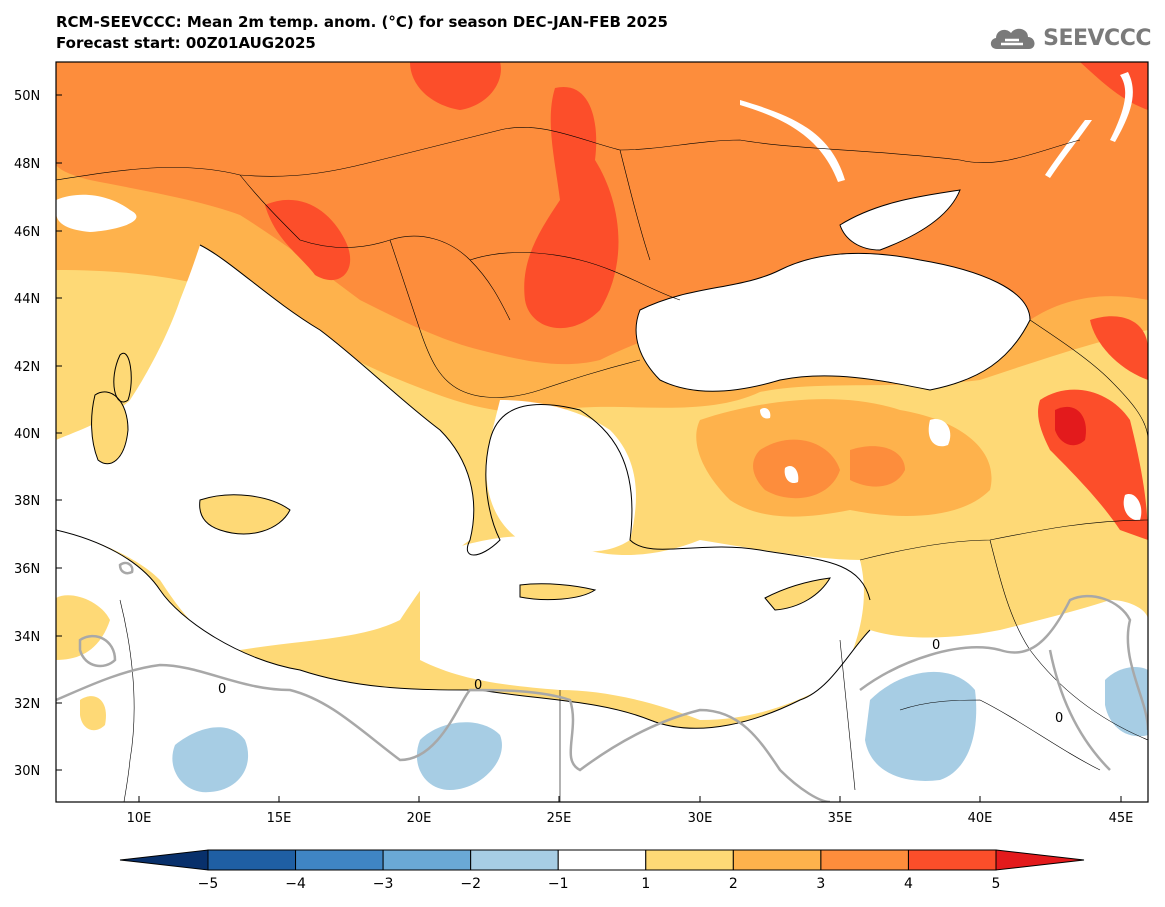 The image size is (1165, 907). Describe the element at coordinates (1068, 149) in the screenshot. I see `river-don` at that location.